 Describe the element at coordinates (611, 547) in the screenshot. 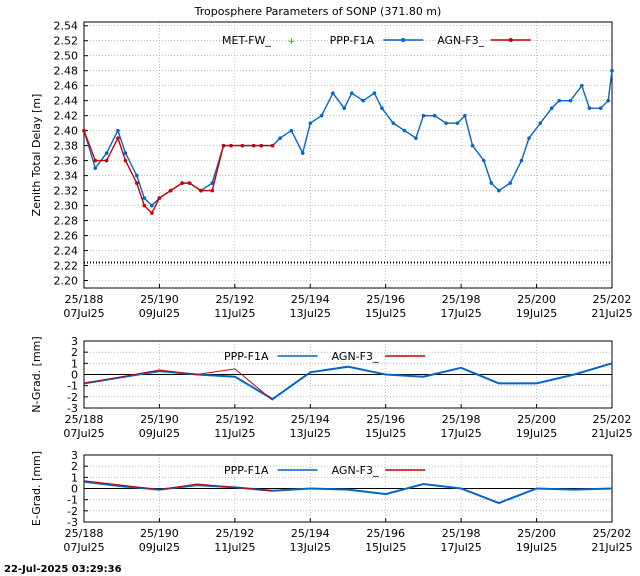

I see `x-tick-date: 21Jul25` at that location.